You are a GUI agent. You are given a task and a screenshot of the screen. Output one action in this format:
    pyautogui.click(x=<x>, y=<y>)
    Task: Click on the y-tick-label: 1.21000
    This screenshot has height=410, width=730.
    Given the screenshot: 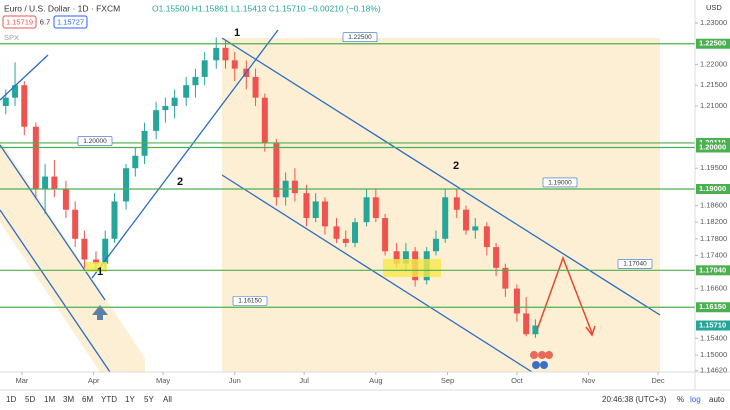 What is the action you would take?
    pyautogui.click(x=713, y=105)
    